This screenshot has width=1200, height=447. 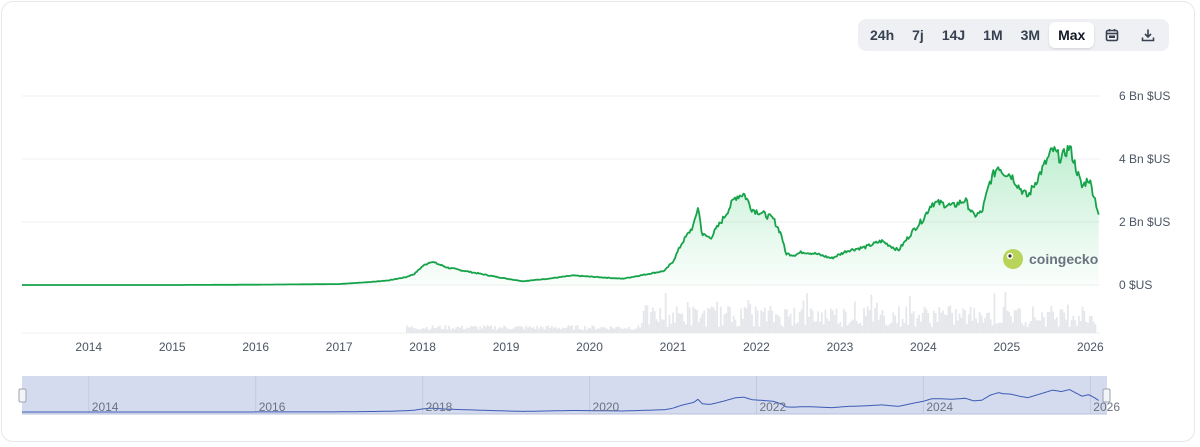 I want to click on range-3m-button: 3M, so click(x=1030, y=35).